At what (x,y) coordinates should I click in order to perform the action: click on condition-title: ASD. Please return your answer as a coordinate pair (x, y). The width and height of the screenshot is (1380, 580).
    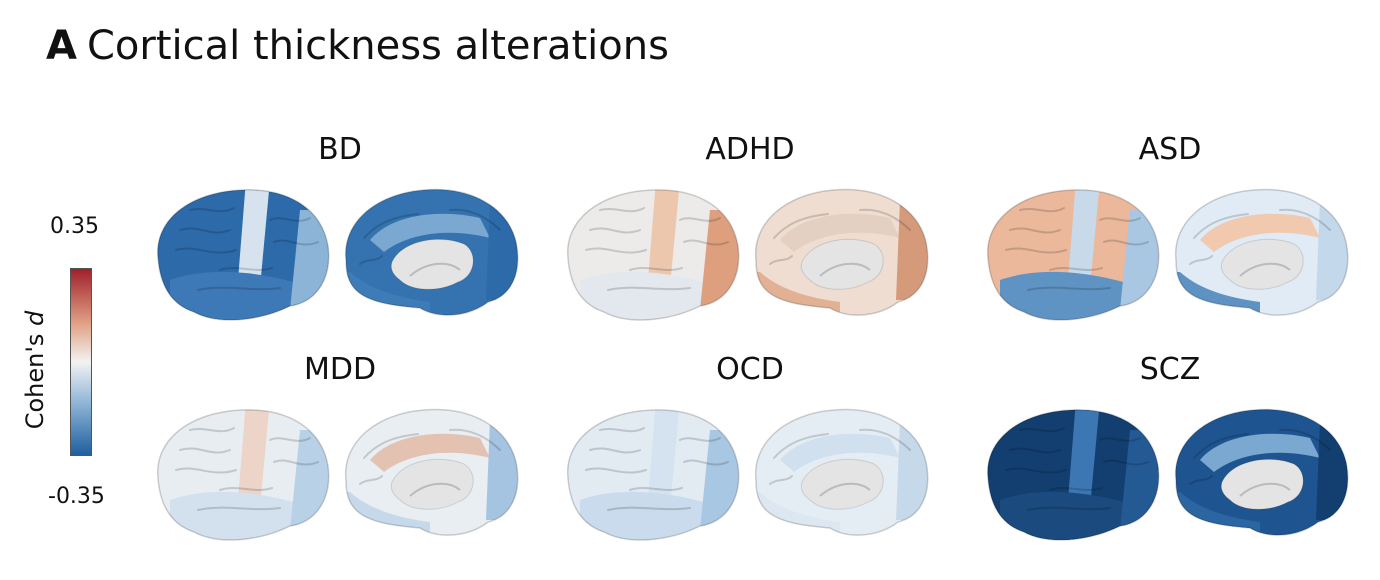
    Looking at the image, I should click on (1170, 149).